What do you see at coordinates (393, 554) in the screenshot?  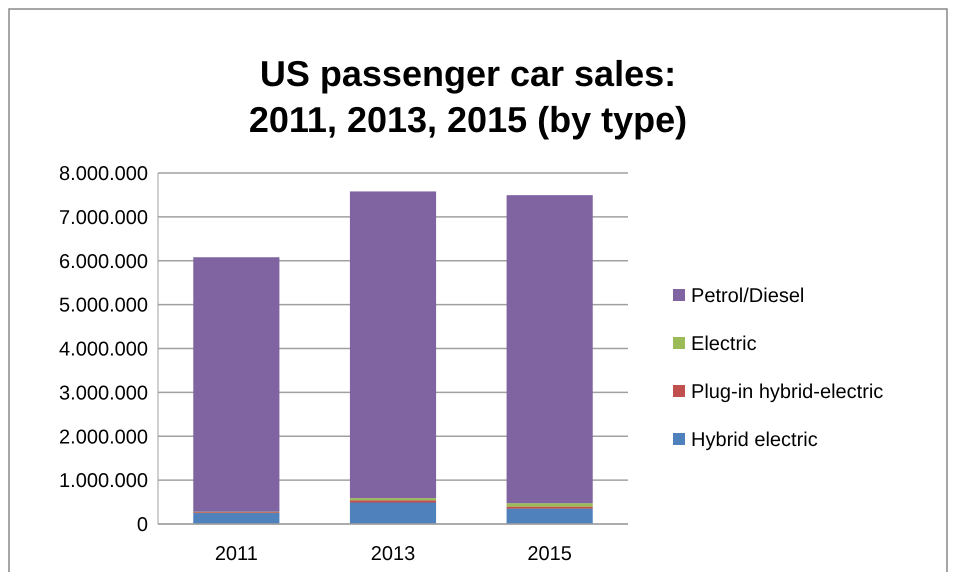 I see `x-tick-label: 2013` at bounding box center [393, 554].